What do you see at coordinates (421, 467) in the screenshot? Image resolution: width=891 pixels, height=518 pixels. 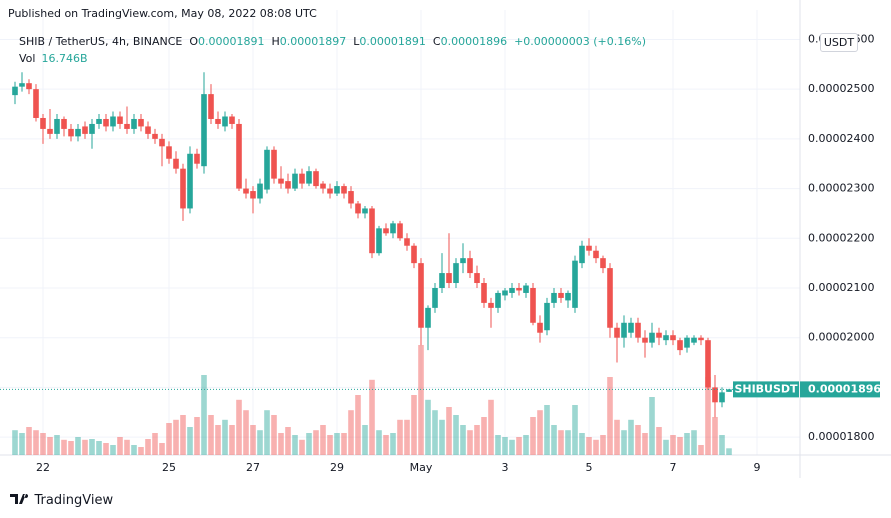 I see `x-tick-label: May` at bounding box center [421, 467].